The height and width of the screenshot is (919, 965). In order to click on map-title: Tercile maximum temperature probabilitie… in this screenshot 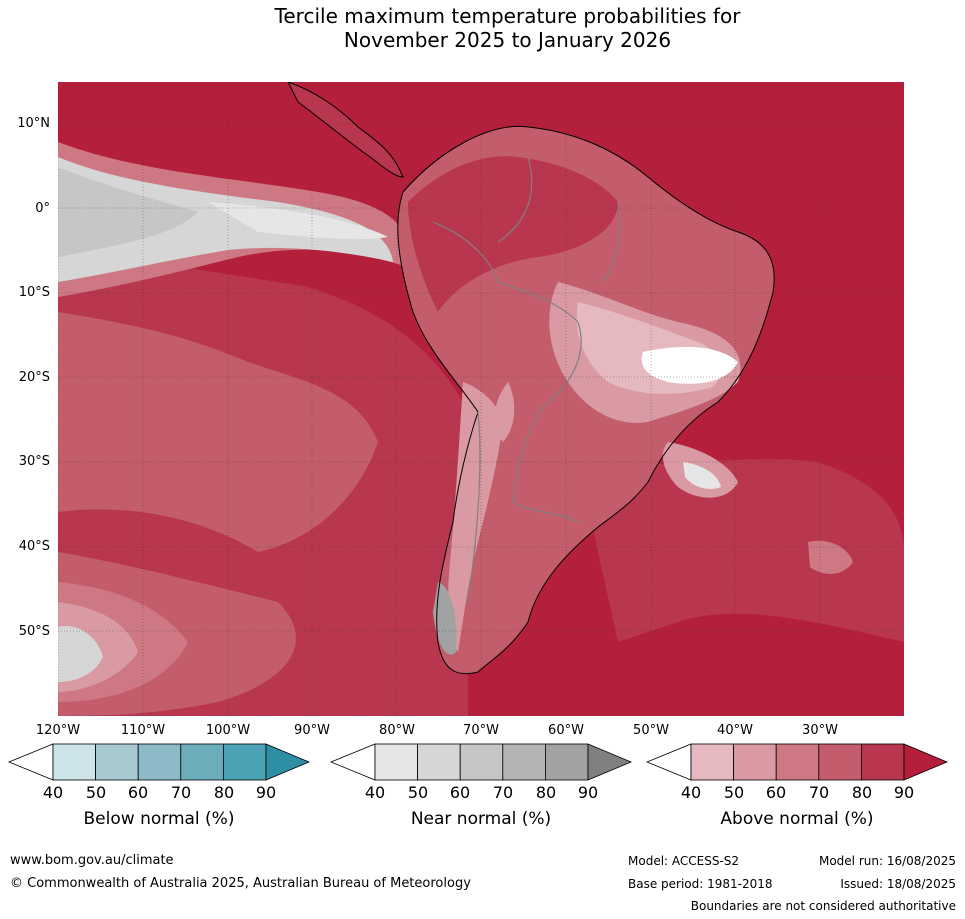, I will do `click(482, 28)`.